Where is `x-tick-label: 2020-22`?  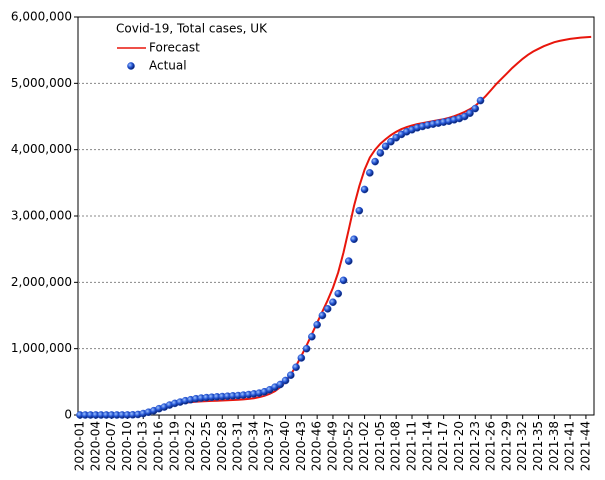
x-tick-label: 2020-22 is located at coordinates (190, 446).